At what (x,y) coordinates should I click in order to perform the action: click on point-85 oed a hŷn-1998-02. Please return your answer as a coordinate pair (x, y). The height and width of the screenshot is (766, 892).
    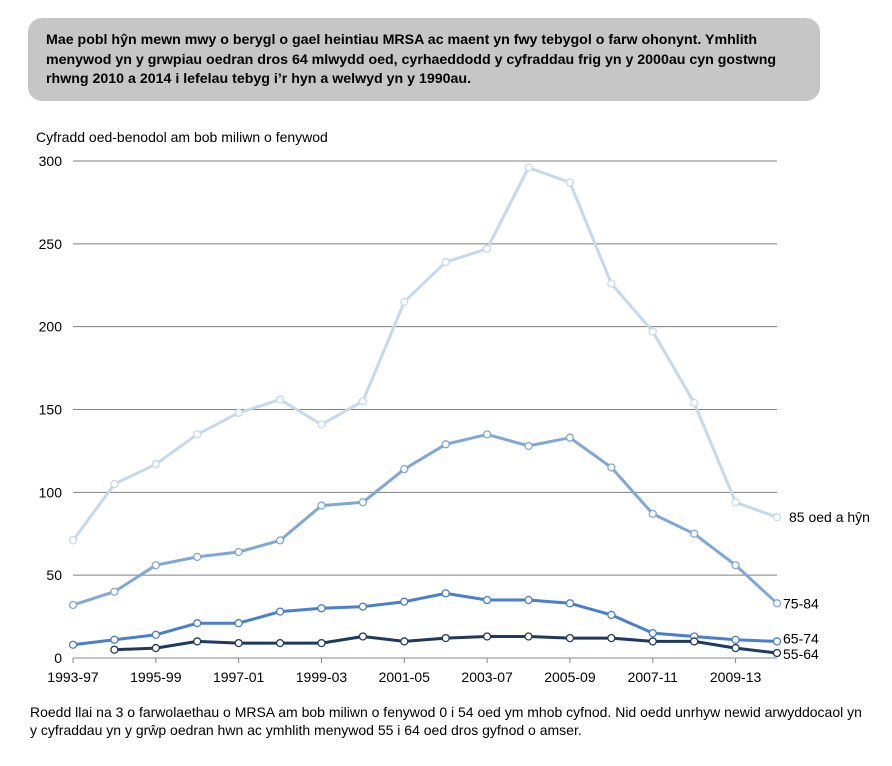
    Looking at the image, I should click on (280, 399).